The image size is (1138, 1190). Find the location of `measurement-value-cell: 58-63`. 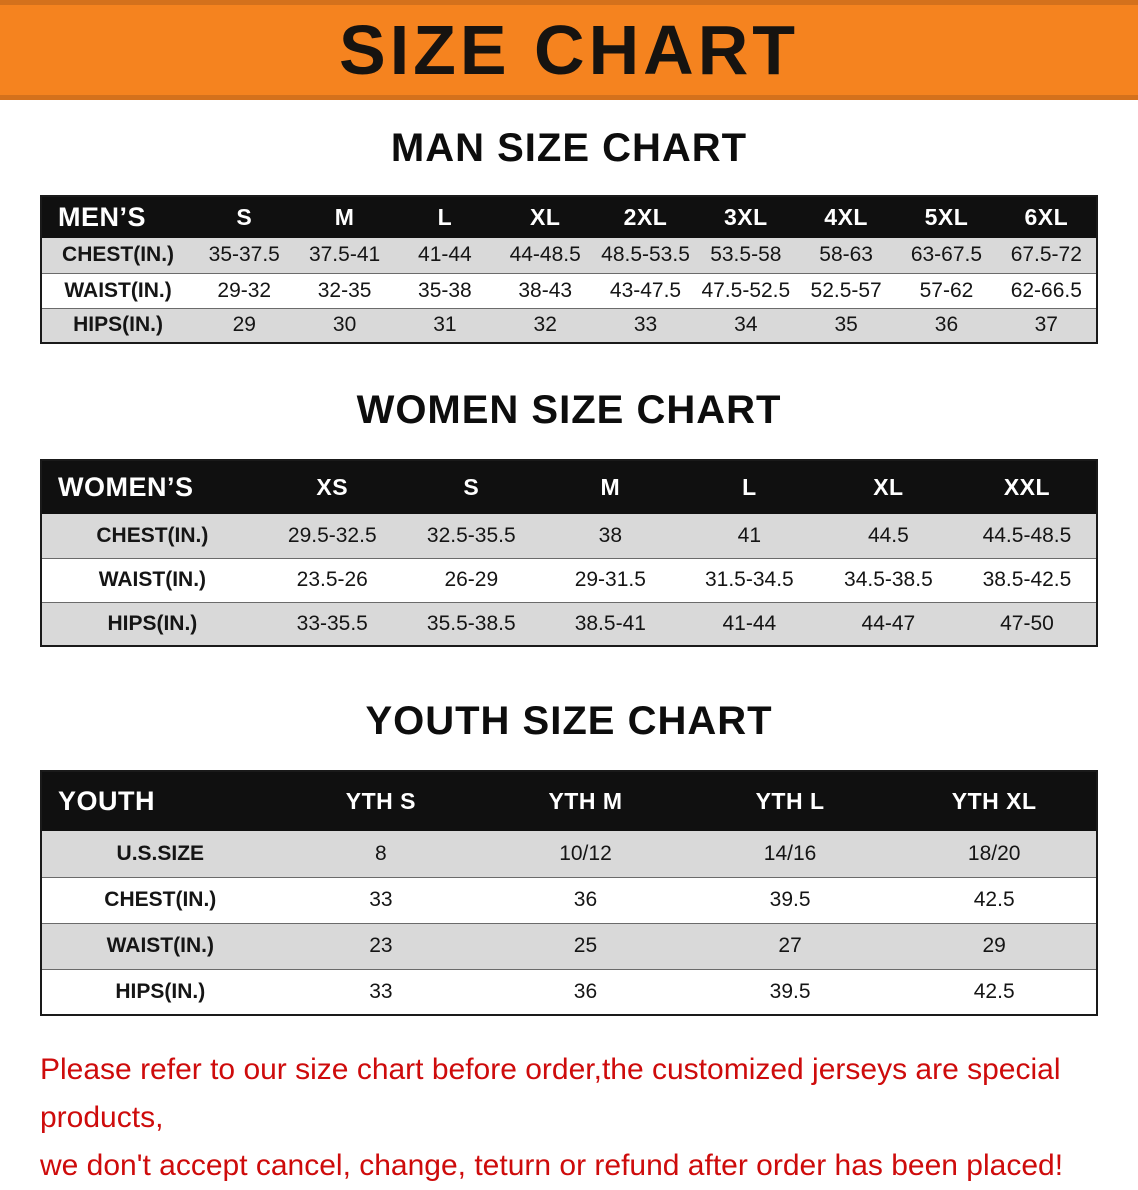

measurement-value-cell: 58-63 is located at coordinates (846, 256).